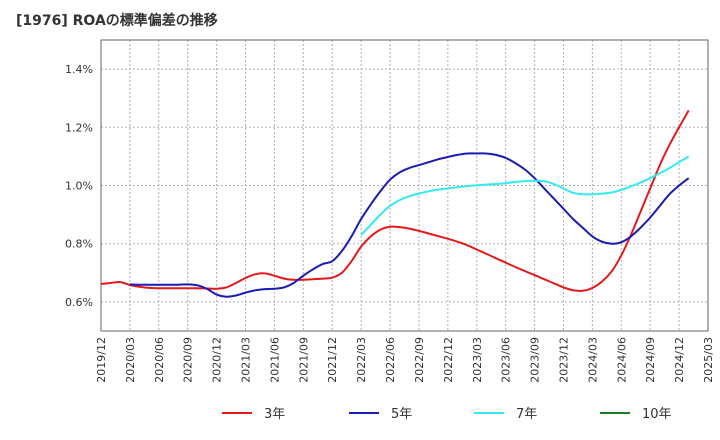  Describe the element at coordinates (217, 360) in the screenshot. I see `x-tick-label: 2020/12` at that location.